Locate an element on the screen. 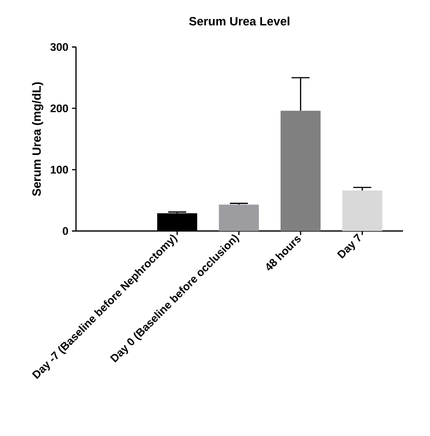 The height and width of the screenshot is (436, 430). y-tick-label: 300 is located at coordinates (59, 47).